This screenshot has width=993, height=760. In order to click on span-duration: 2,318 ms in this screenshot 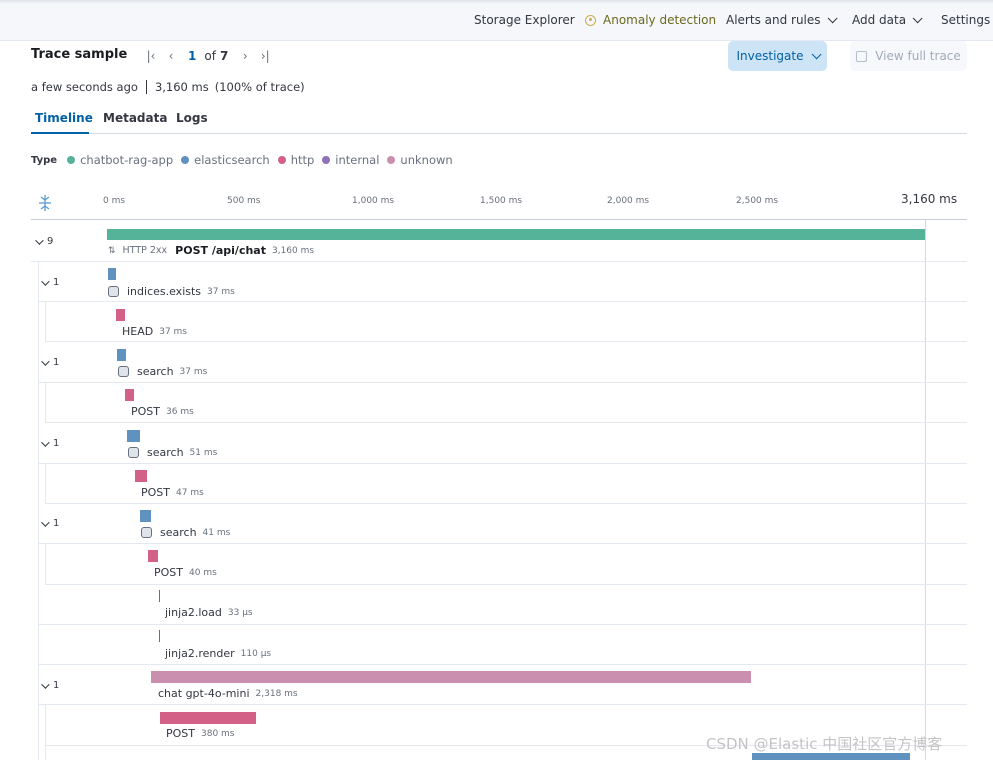, I will do `click(276, 693)`.